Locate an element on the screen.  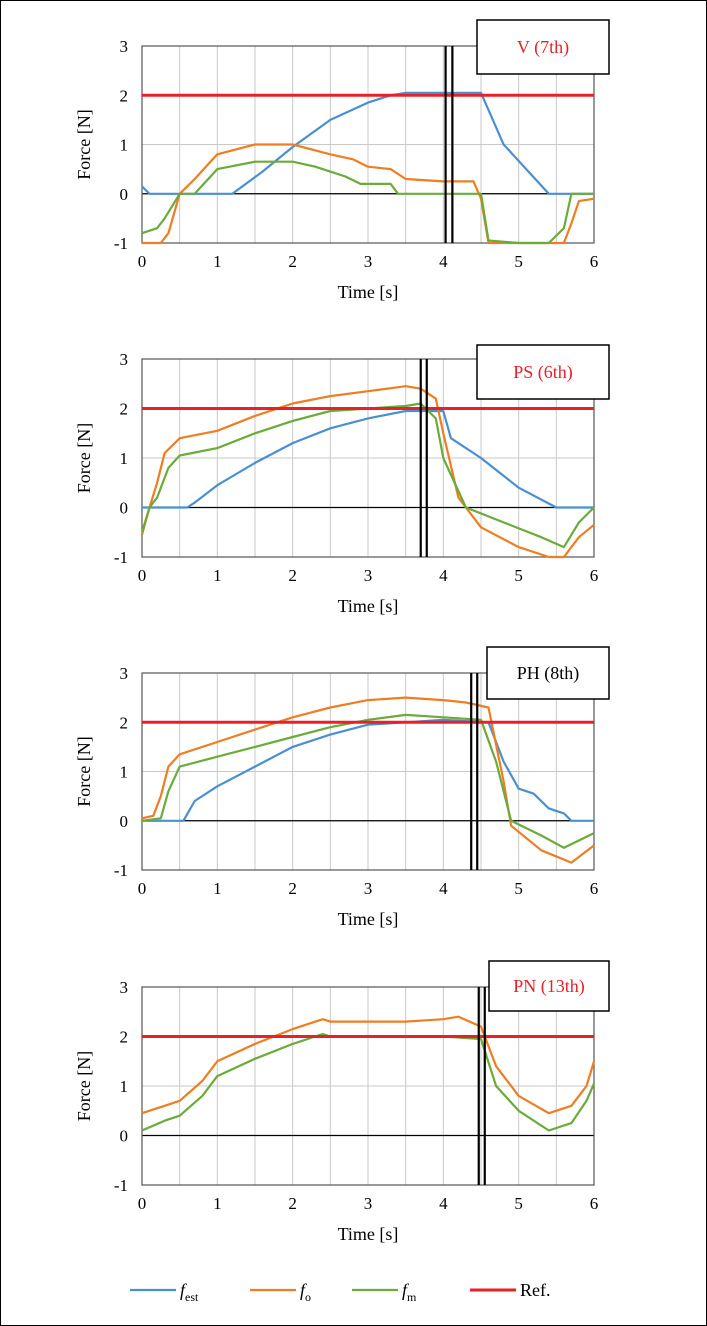
chart-title: V (7th) is located at coordinates (543, 47).